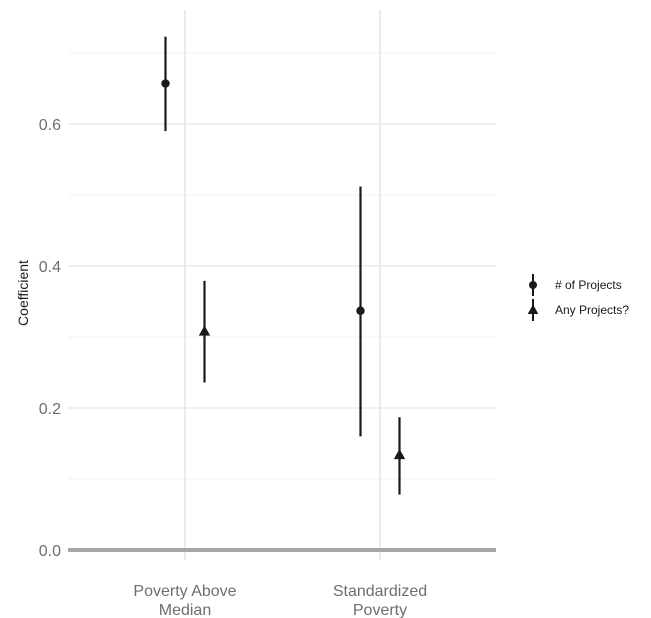 The image size is (651, 618). What do you see at coordinates (23, 293) in the screenshot?
I see `y-axis-title: Coefficient` at bounding box center [23, 293].